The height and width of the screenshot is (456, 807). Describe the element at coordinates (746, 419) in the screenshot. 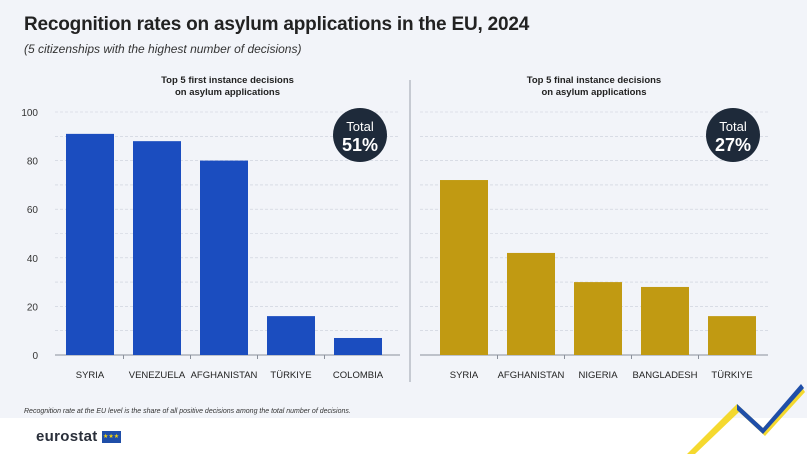

I see `eurostat-ribbon-icon` at that location.